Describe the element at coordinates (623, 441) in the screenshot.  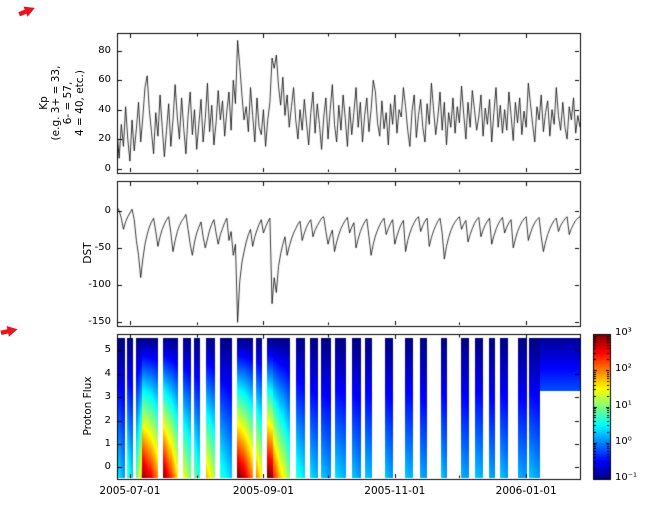
I see `colorbar-tick-label: 10⁰` at that location.